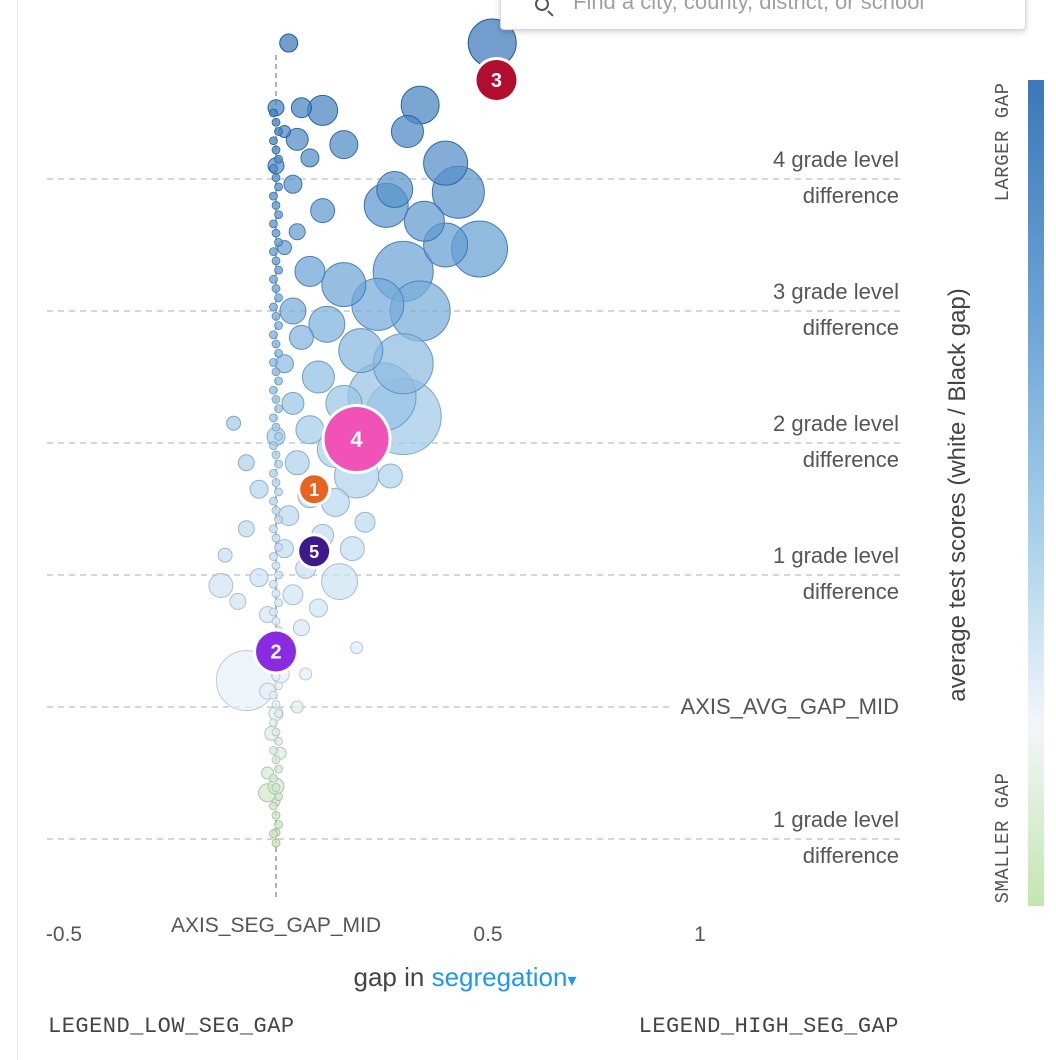 The image size is (1056, 1060). I want to click on marker-label: 5, so click(314, 552).